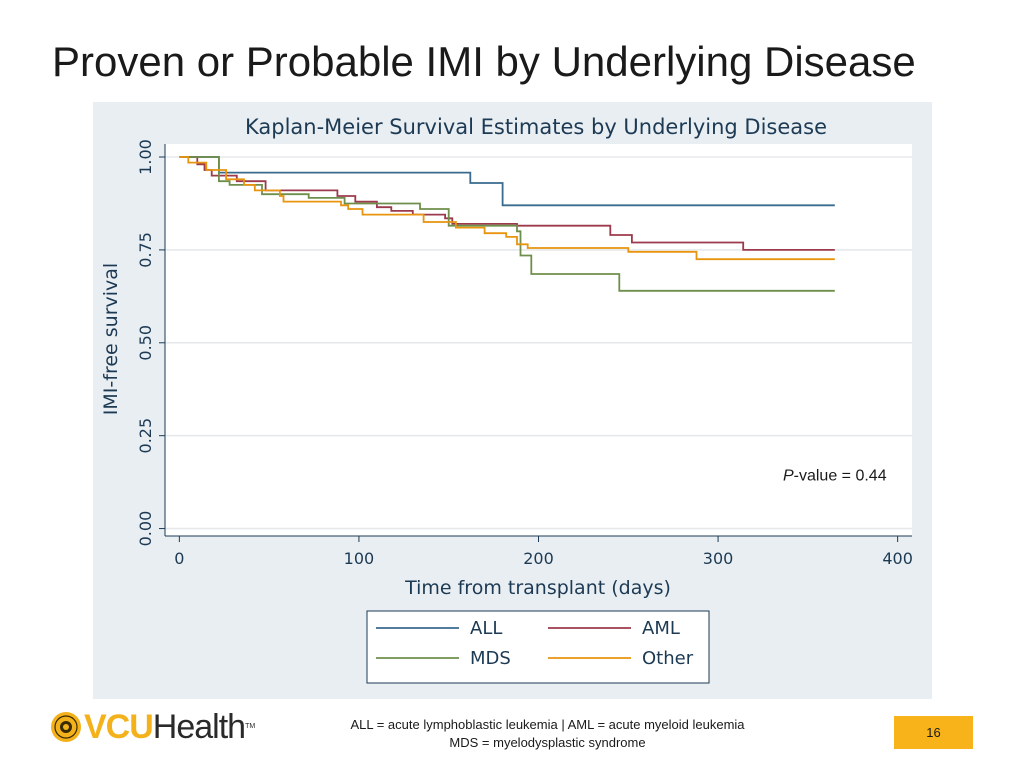 Image resolution: width=1024 pixels, height=768 pixels. I want to click on x-tick-label: 300, so click(718, 558).